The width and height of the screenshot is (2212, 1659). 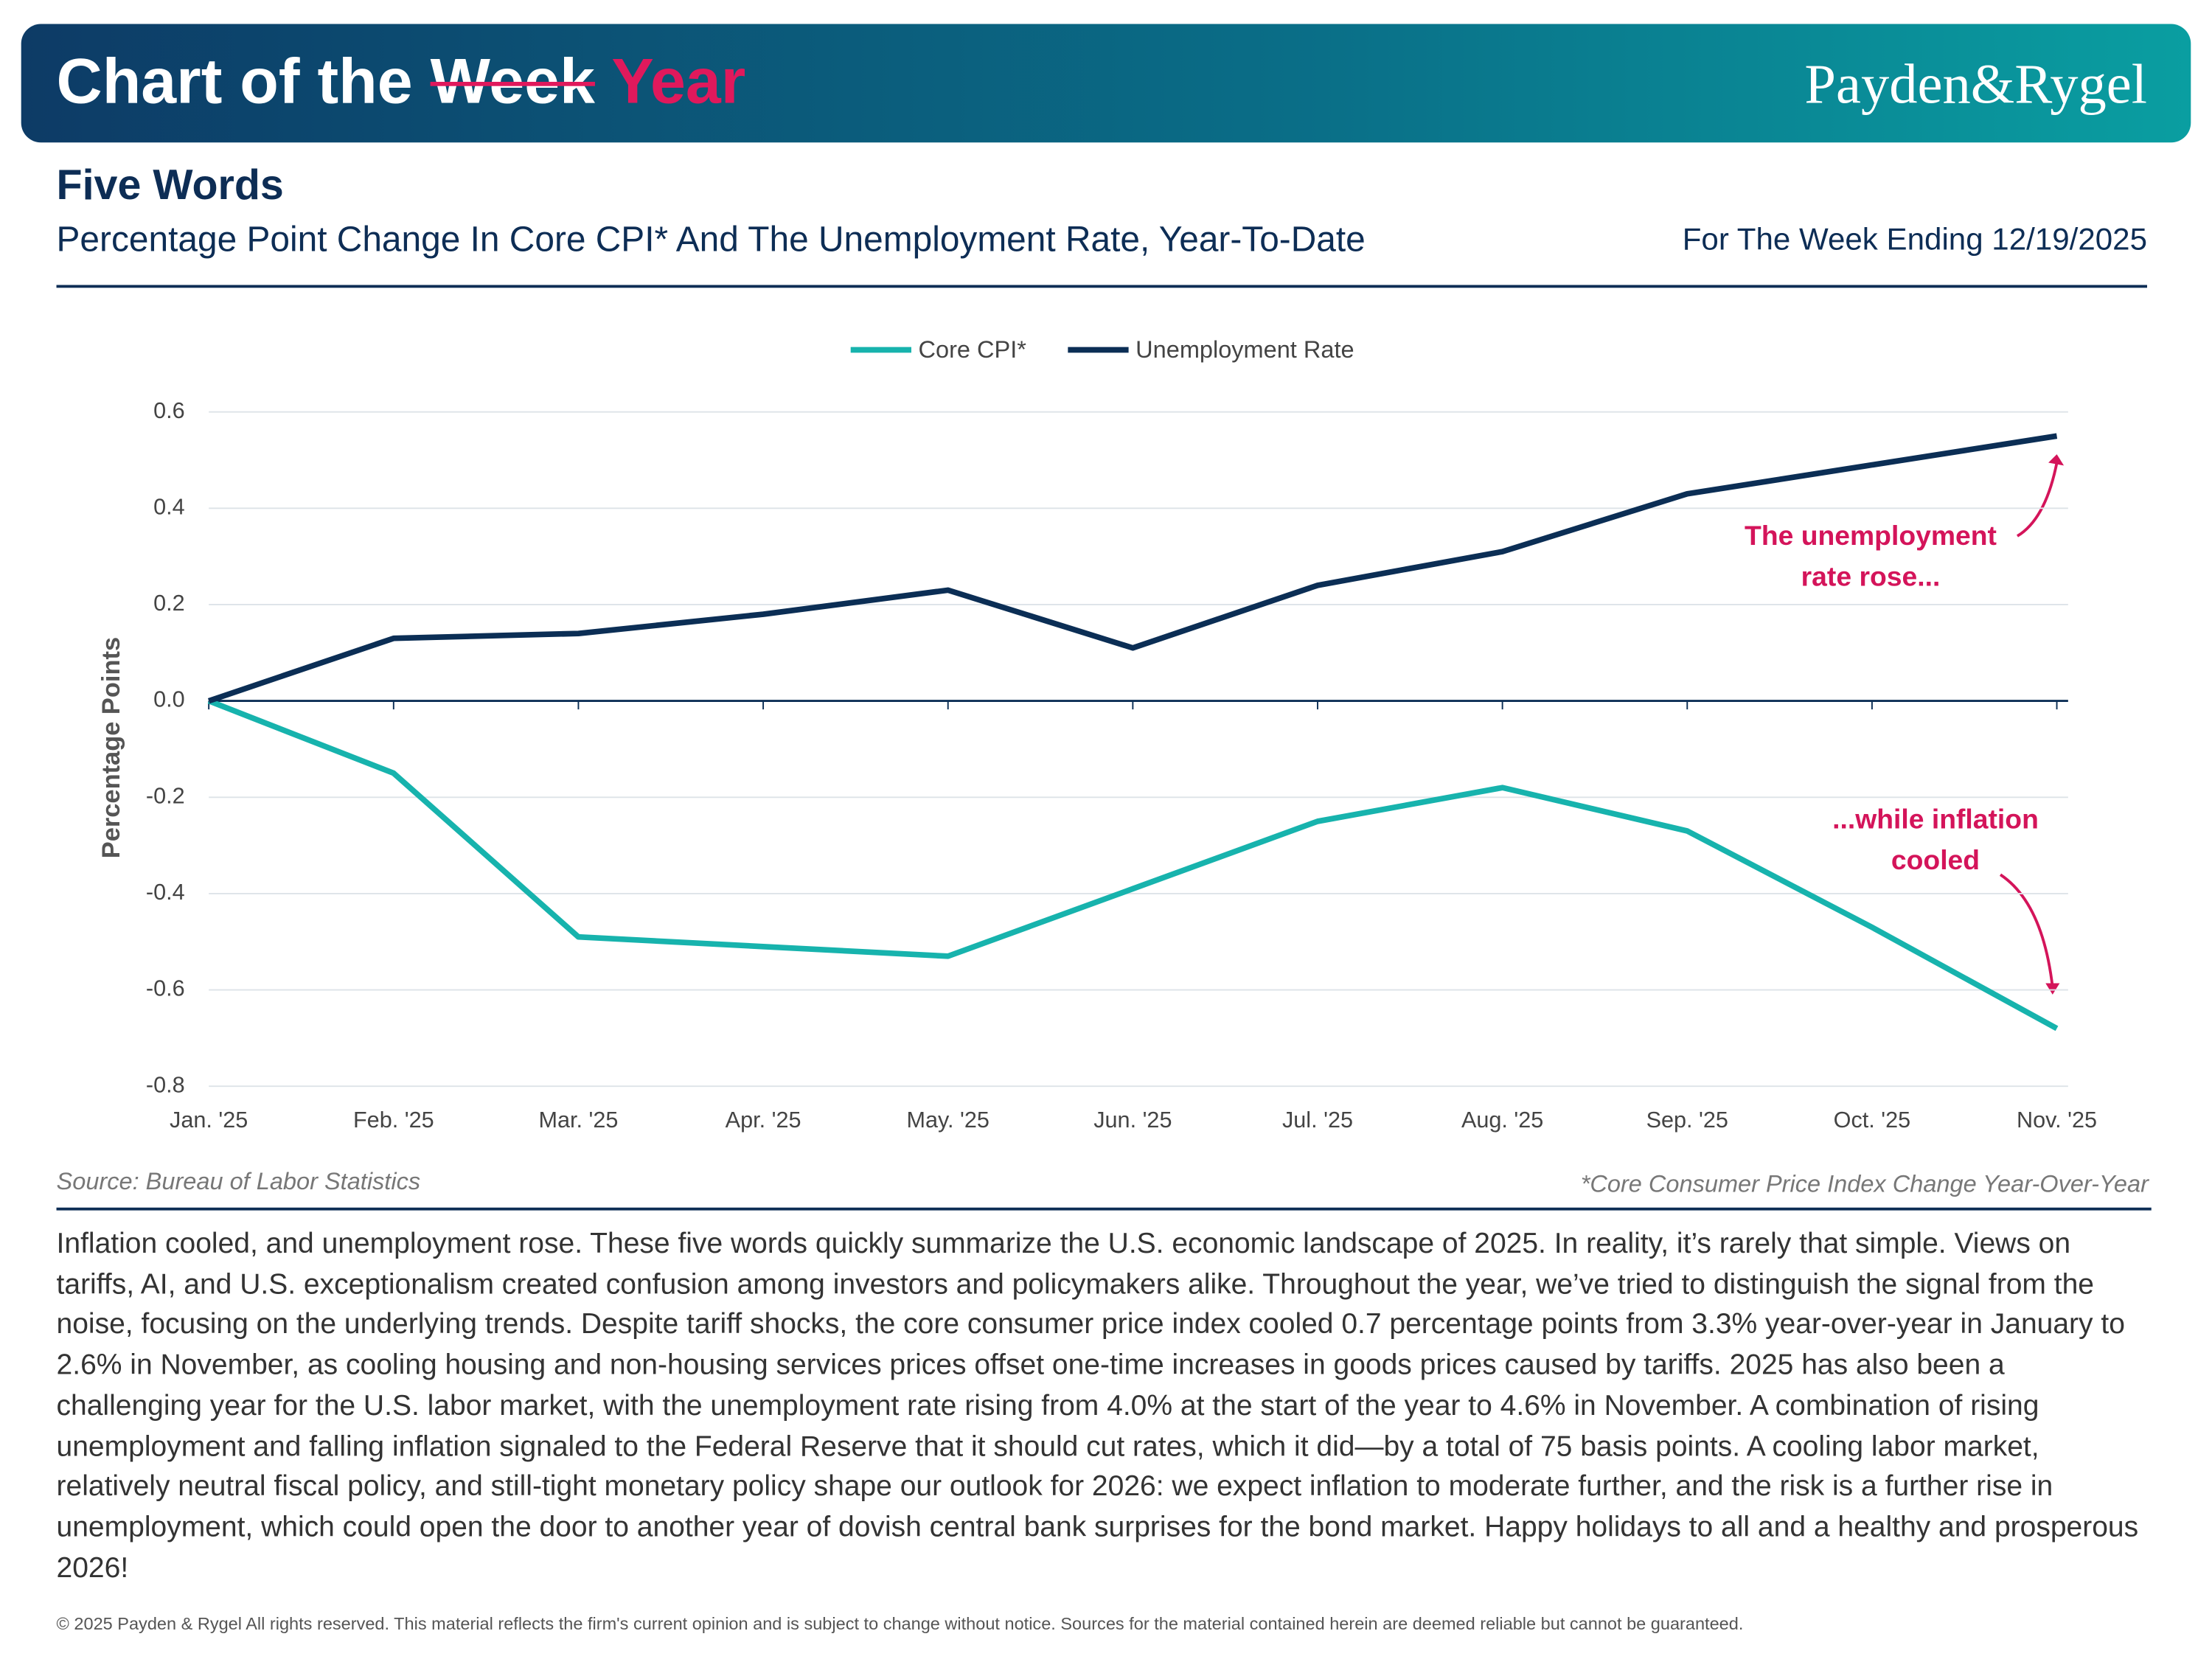 I want to click on x-tick-label: Nov. '25, so click(x=2057, y=1120).